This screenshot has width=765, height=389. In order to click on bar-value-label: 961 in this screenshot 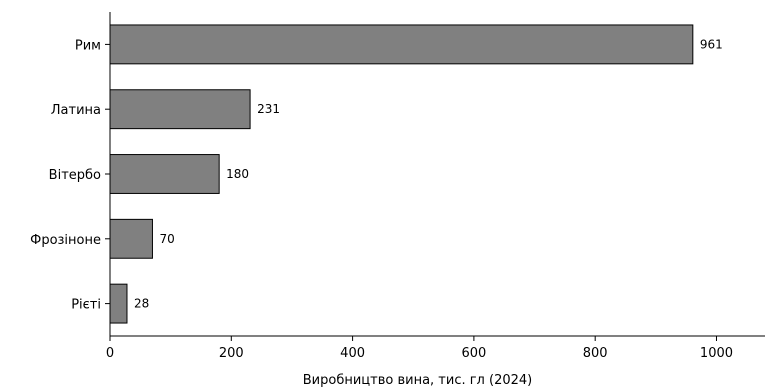, I will do `click(711, 44)`.